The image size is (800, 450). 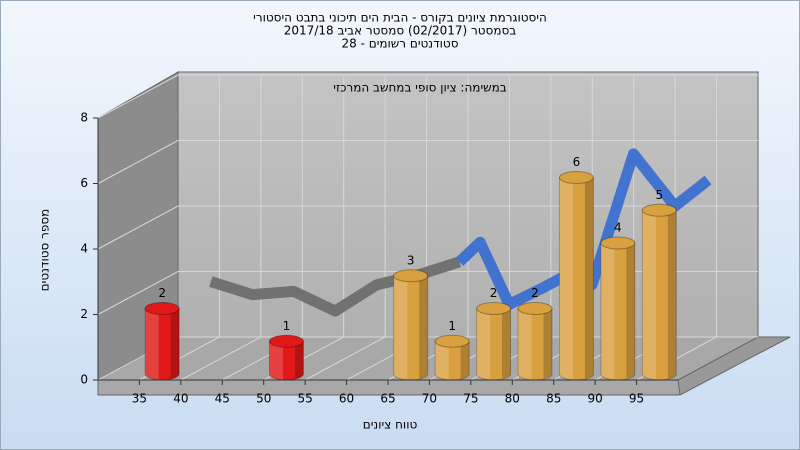 I want to click on y-axis-label: מספר סטודנטים, so click(x=45, y=250).